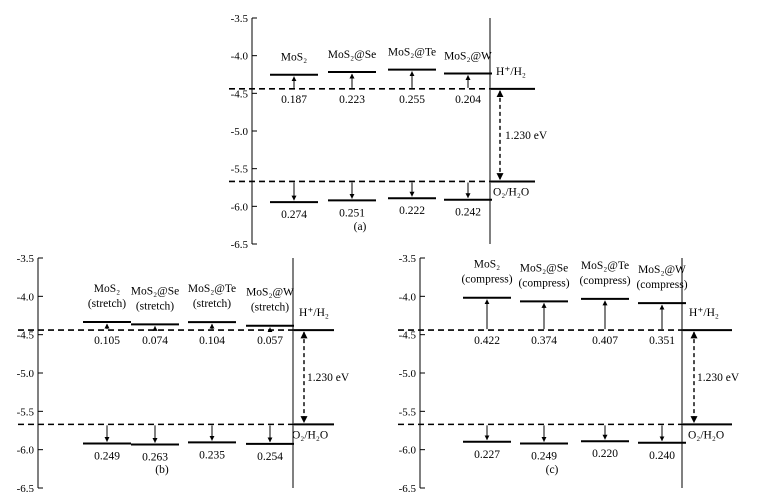 The width and height of the screenshot is (763, 498). Describe the element at coordinates (352, 100) in the screenshot. I see `cb-offset-value: 0.223` at that location.